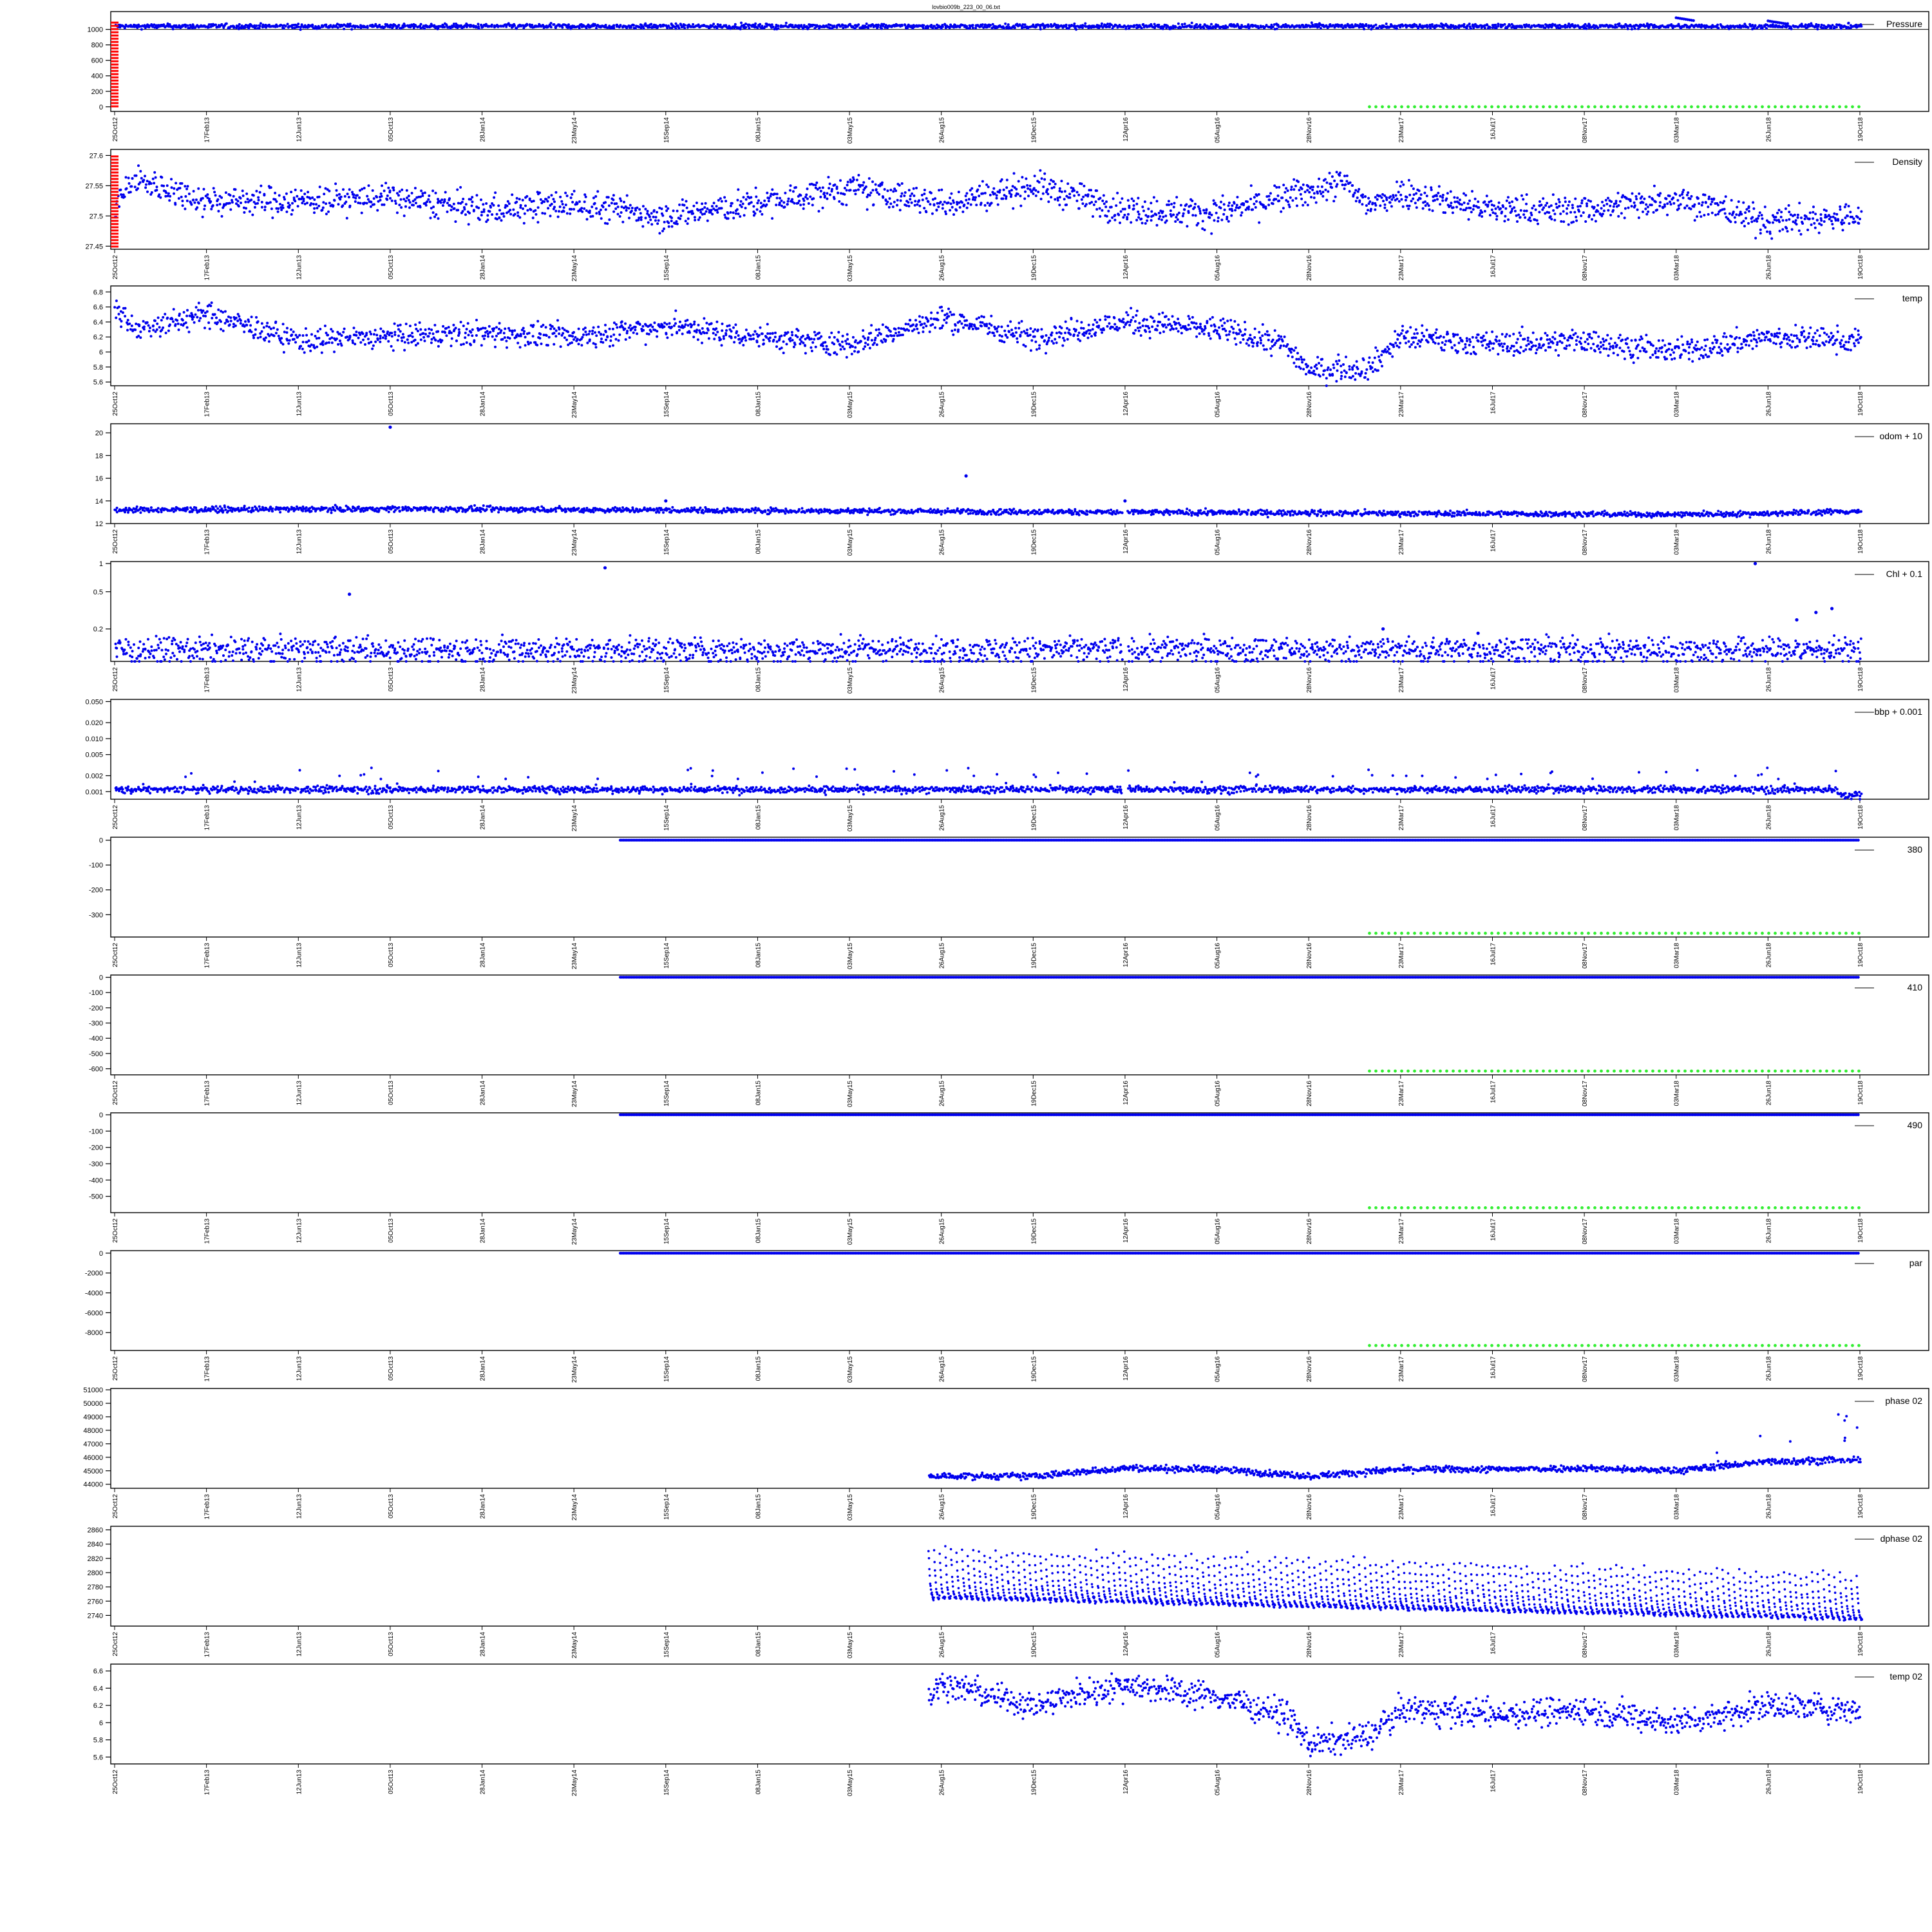 This screenshot has height=1932, width=1932. What do you see at coordinates (1677, 404) in the screenshot?
I see `x-tick-label: 03Mar18` at bounding box center [1677, 404].